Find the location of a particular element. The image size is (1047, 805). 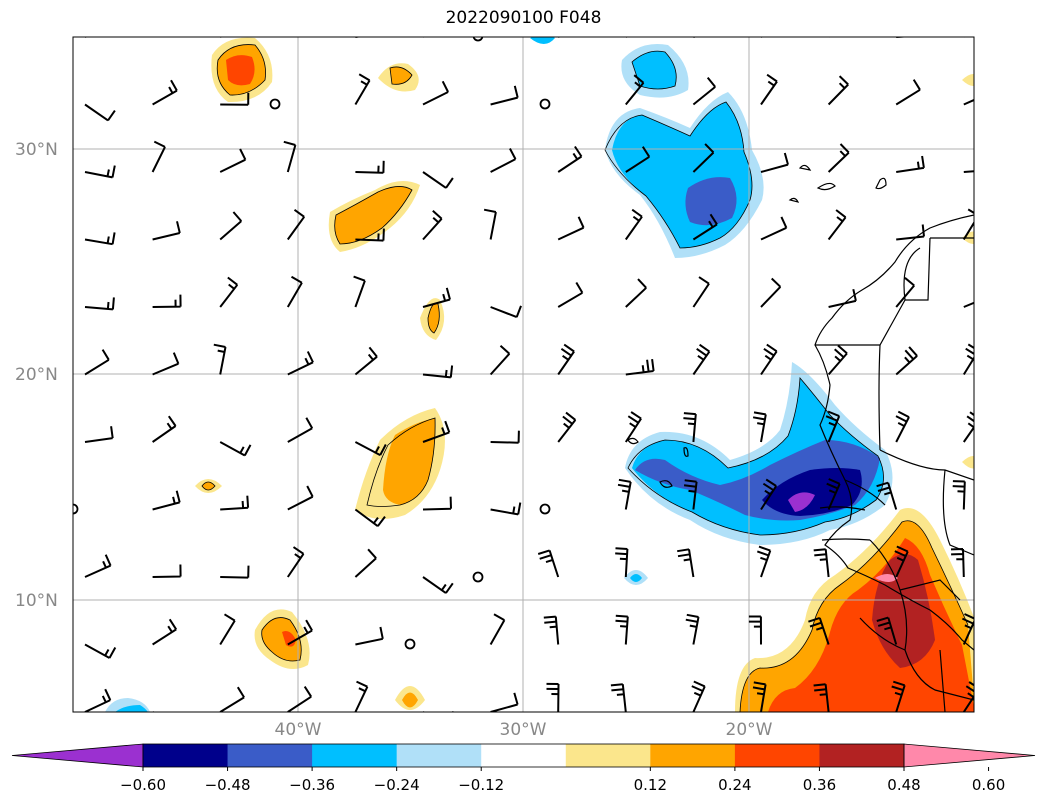

colorbar-tick-label: −0.60 is located at coordinates (143, 785).